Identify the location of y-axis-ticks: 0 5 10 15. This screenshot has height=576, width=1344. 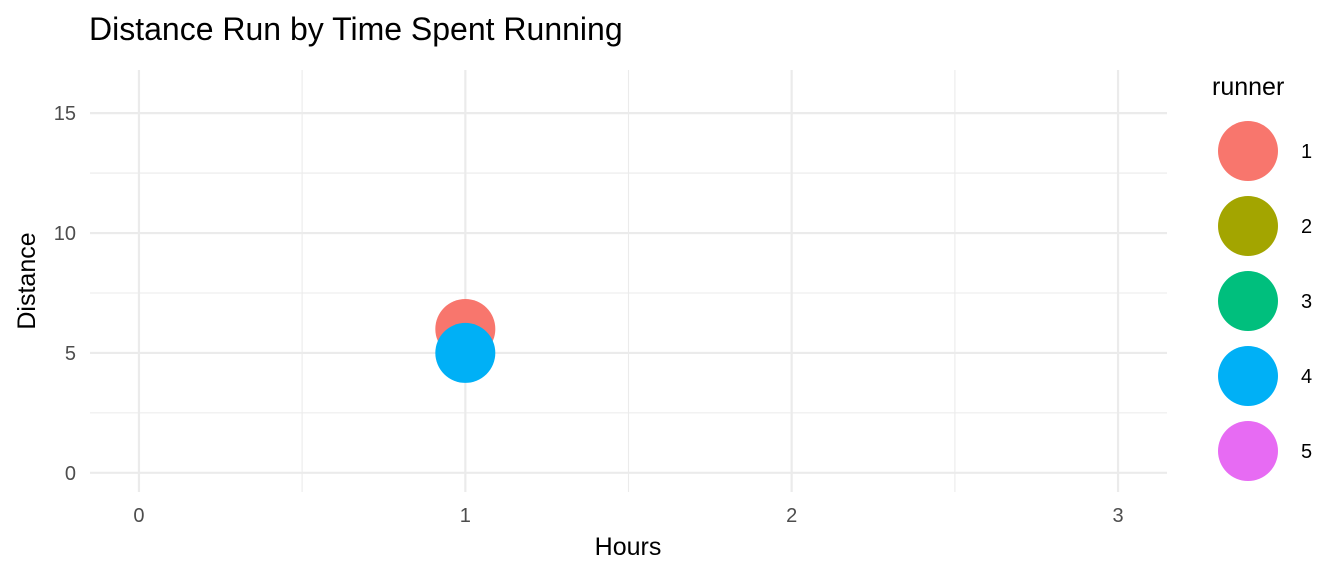
(65, 294).